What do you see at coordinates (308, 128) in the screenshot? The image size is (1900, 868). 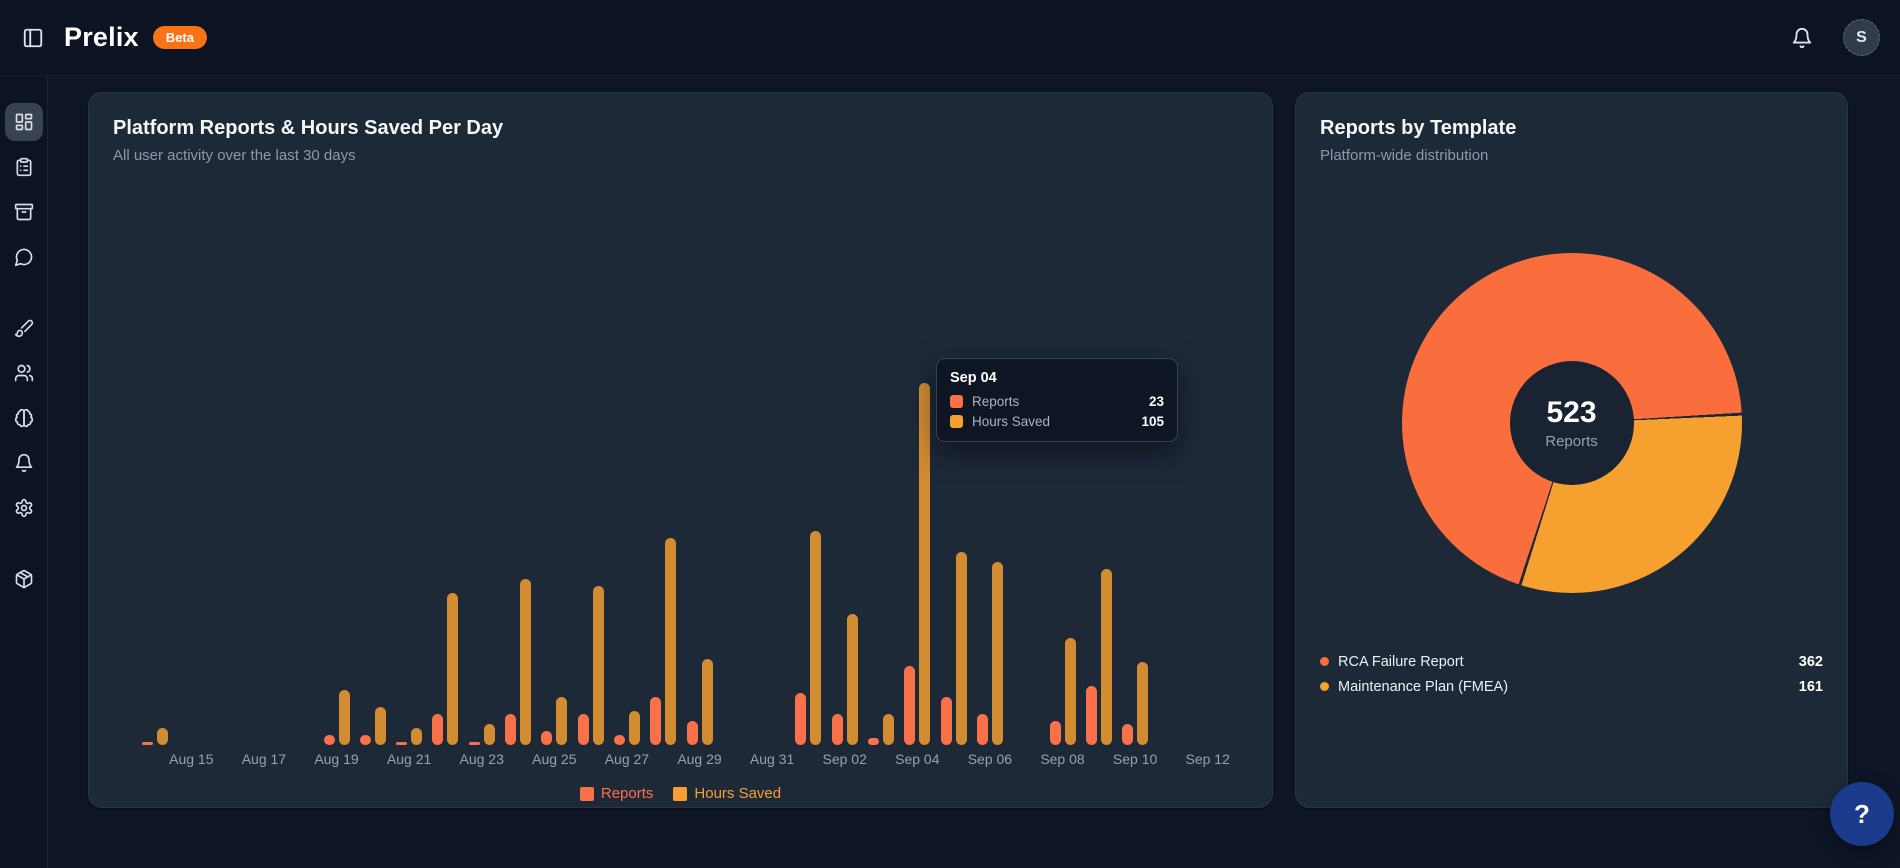 I see `bar-card-title: Platform Reports & Hours Saved Per Day` at bounding box center [308, 128].